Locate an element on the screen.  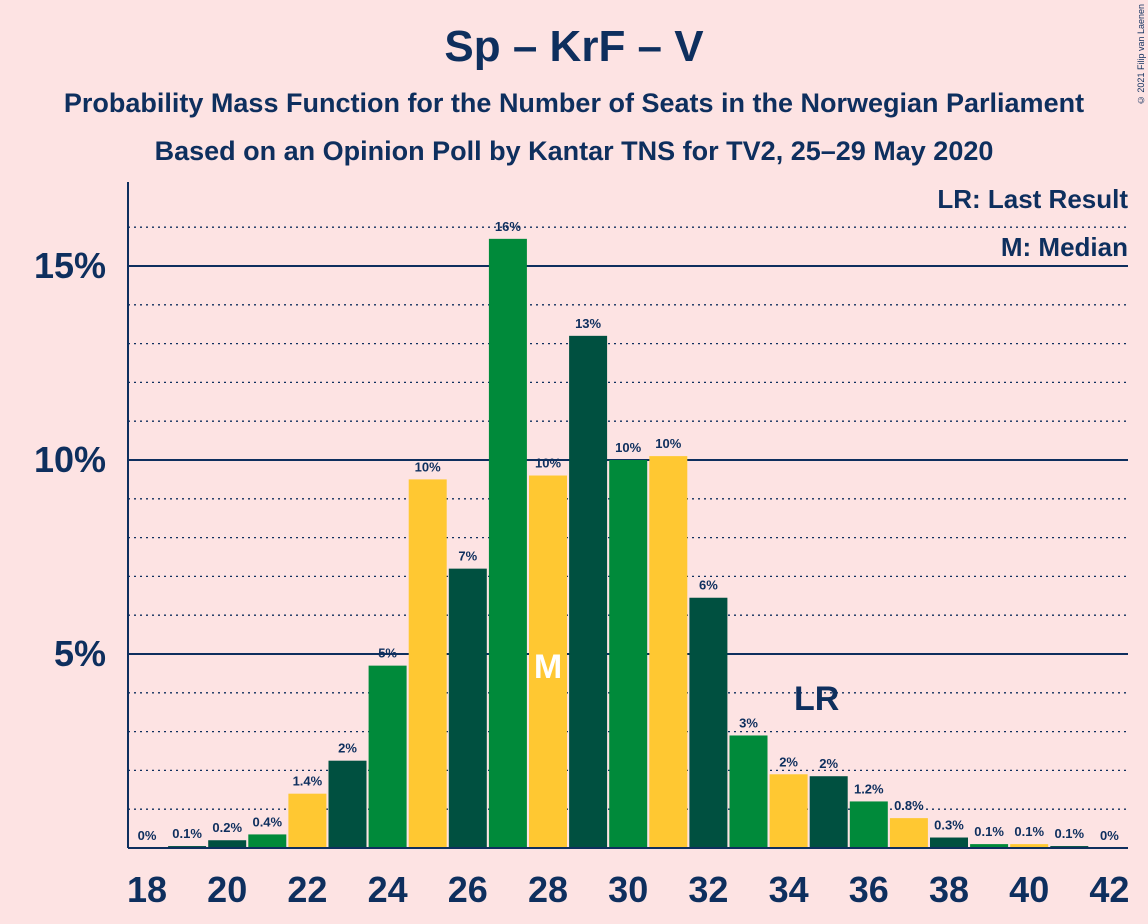
x-tick-label: 22 is located at coordinates (307, 889).